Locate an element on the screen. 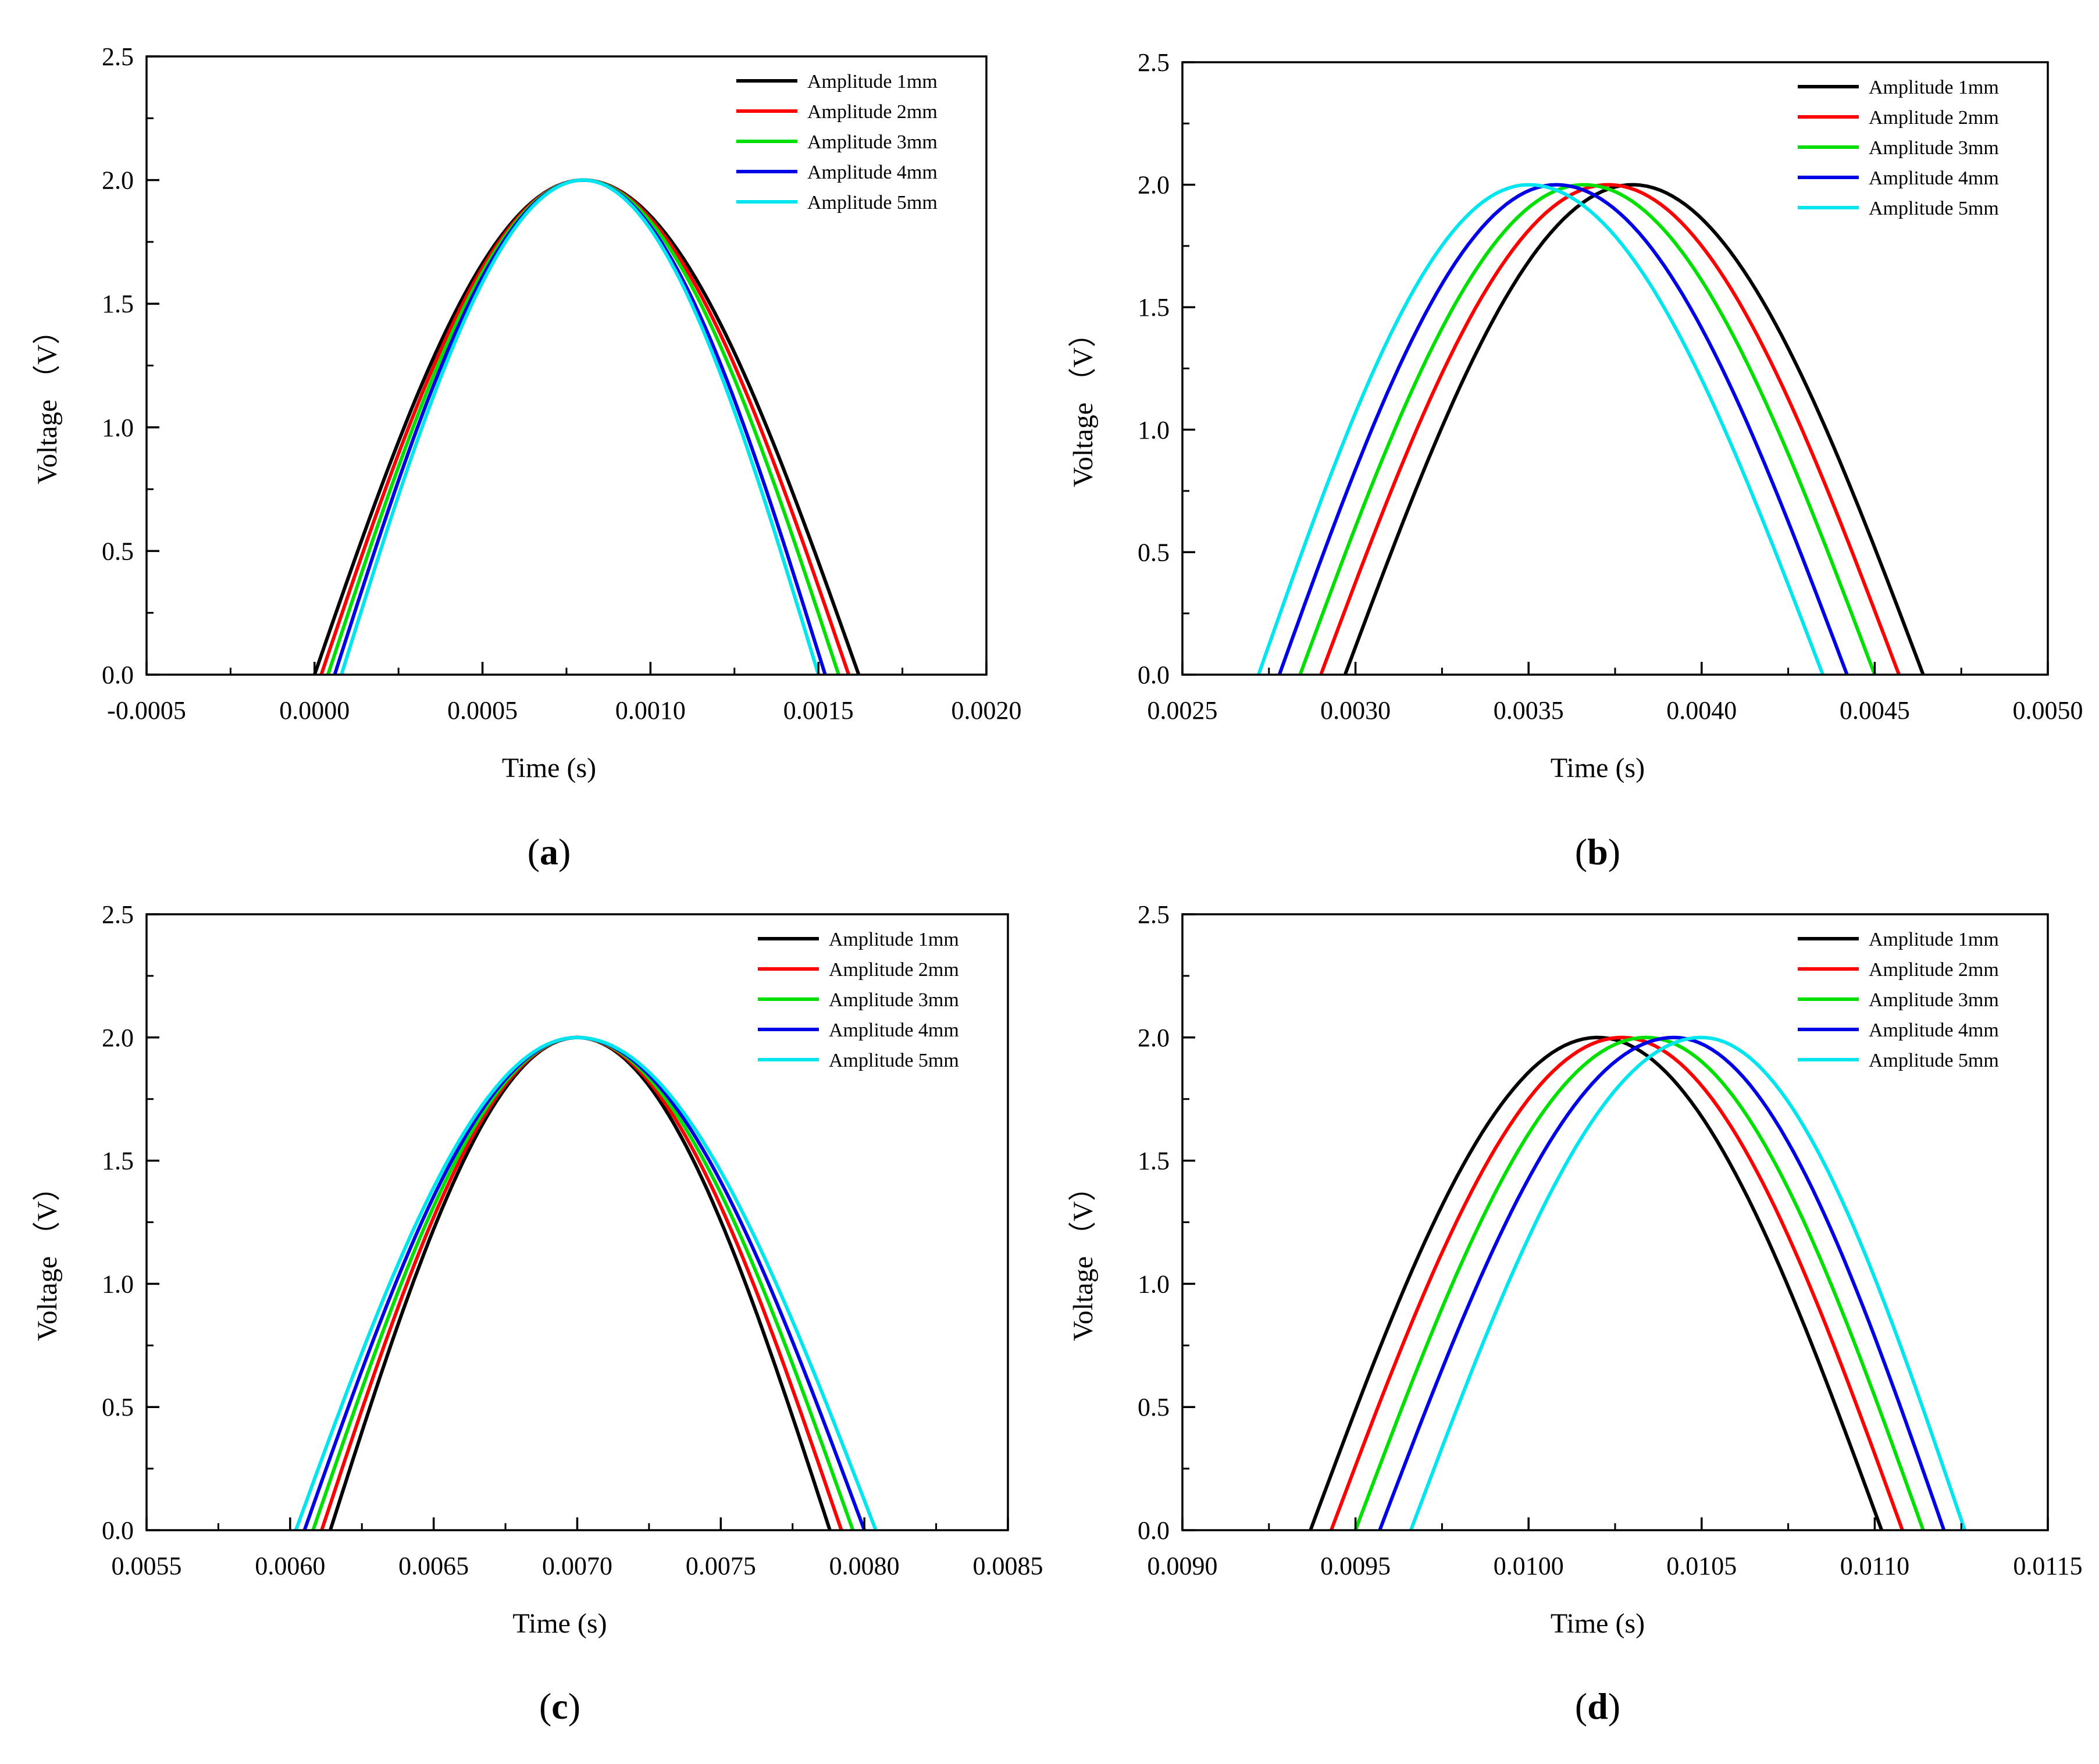  x-tick-label: 0.0070 is located at coordinates (577, 1566).